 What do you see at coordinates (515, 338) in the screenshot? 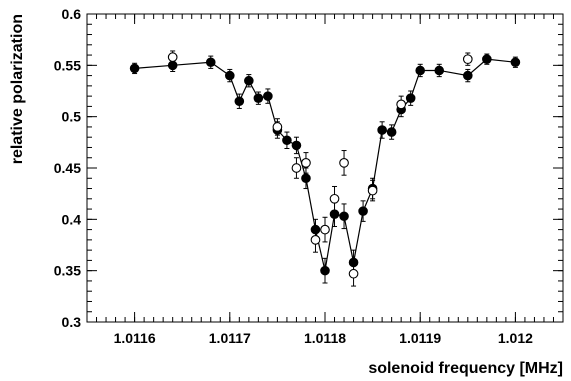
I see `x-tick-label: 1.012` at bounding box center [515, 338].